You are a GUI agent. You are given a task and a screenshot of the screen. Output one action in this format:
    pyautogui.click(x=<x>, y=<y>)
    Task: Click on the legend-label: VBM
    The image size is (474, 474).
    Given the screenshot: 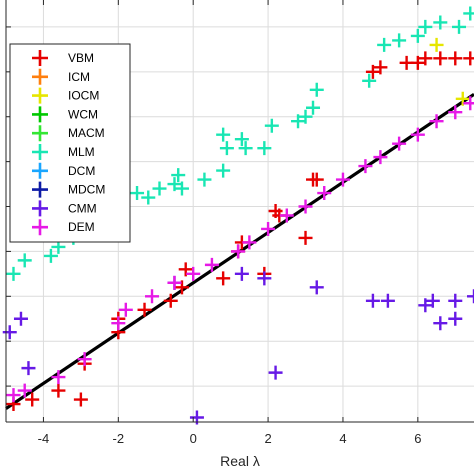 What is the action you would take?
    pyautogui.click(x=81, y=58)
    